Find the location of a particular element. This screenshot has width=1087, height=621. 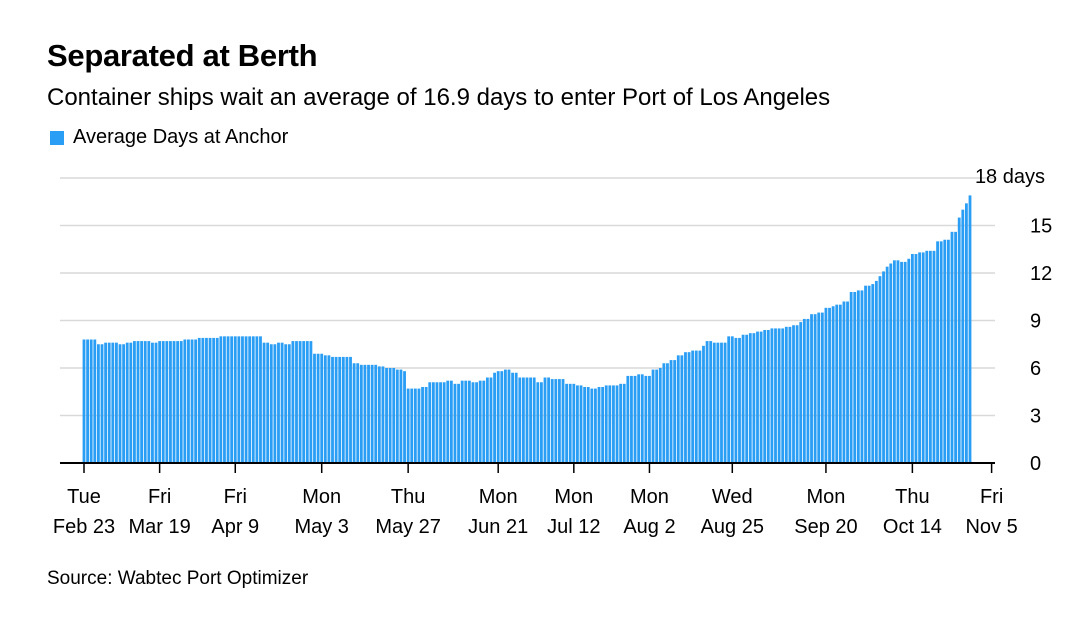

x-tick-label-date: Oct 14 is located at coordinates (912, 527).